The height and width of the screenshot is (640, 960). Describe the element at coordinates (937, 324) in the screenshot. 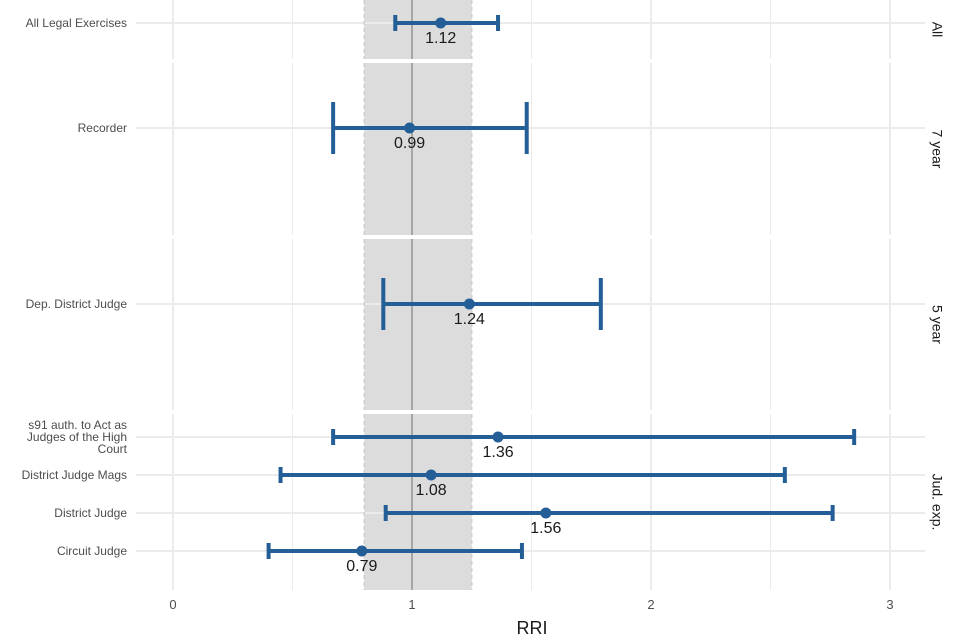

I see `facet-label: 5 year` at that location.